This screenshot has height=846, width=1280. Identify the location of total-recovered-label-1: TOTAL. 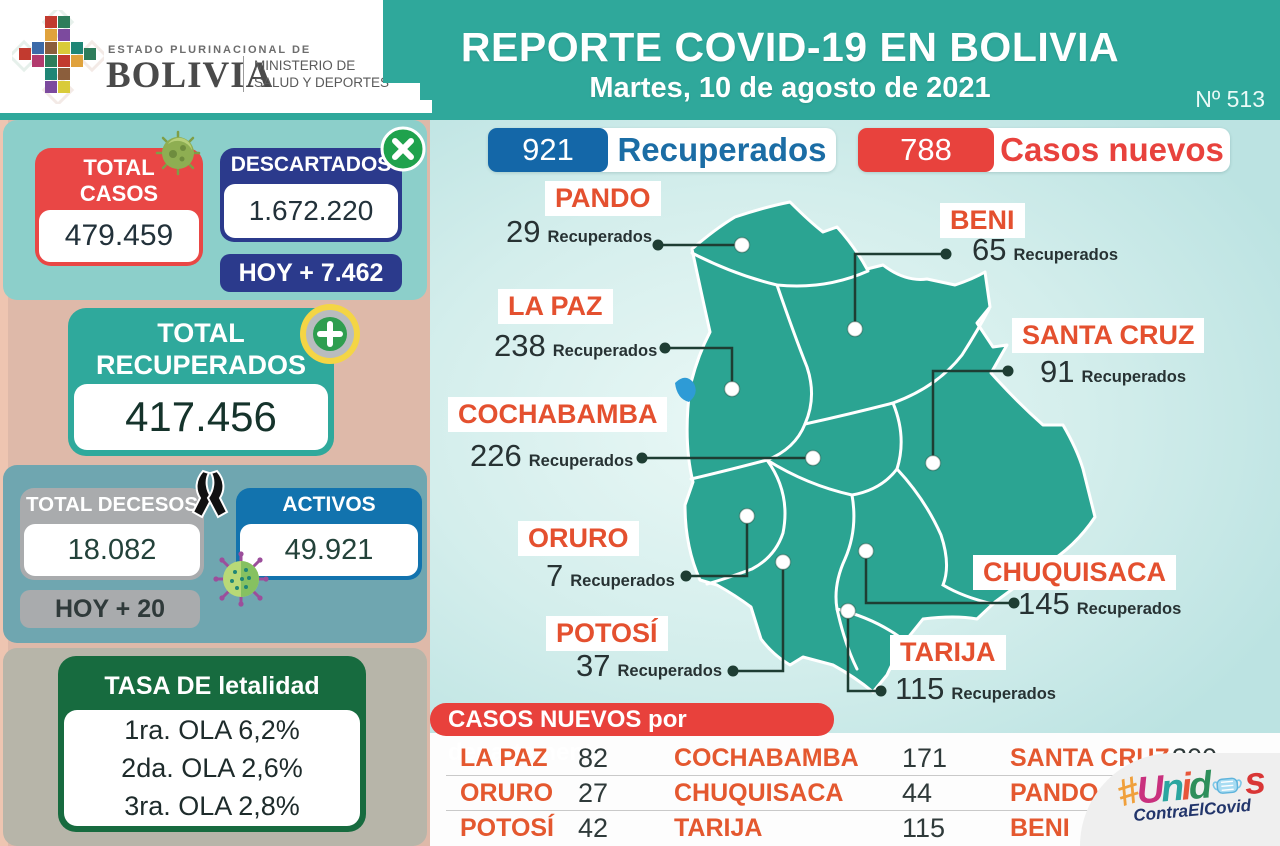
(201, 333).